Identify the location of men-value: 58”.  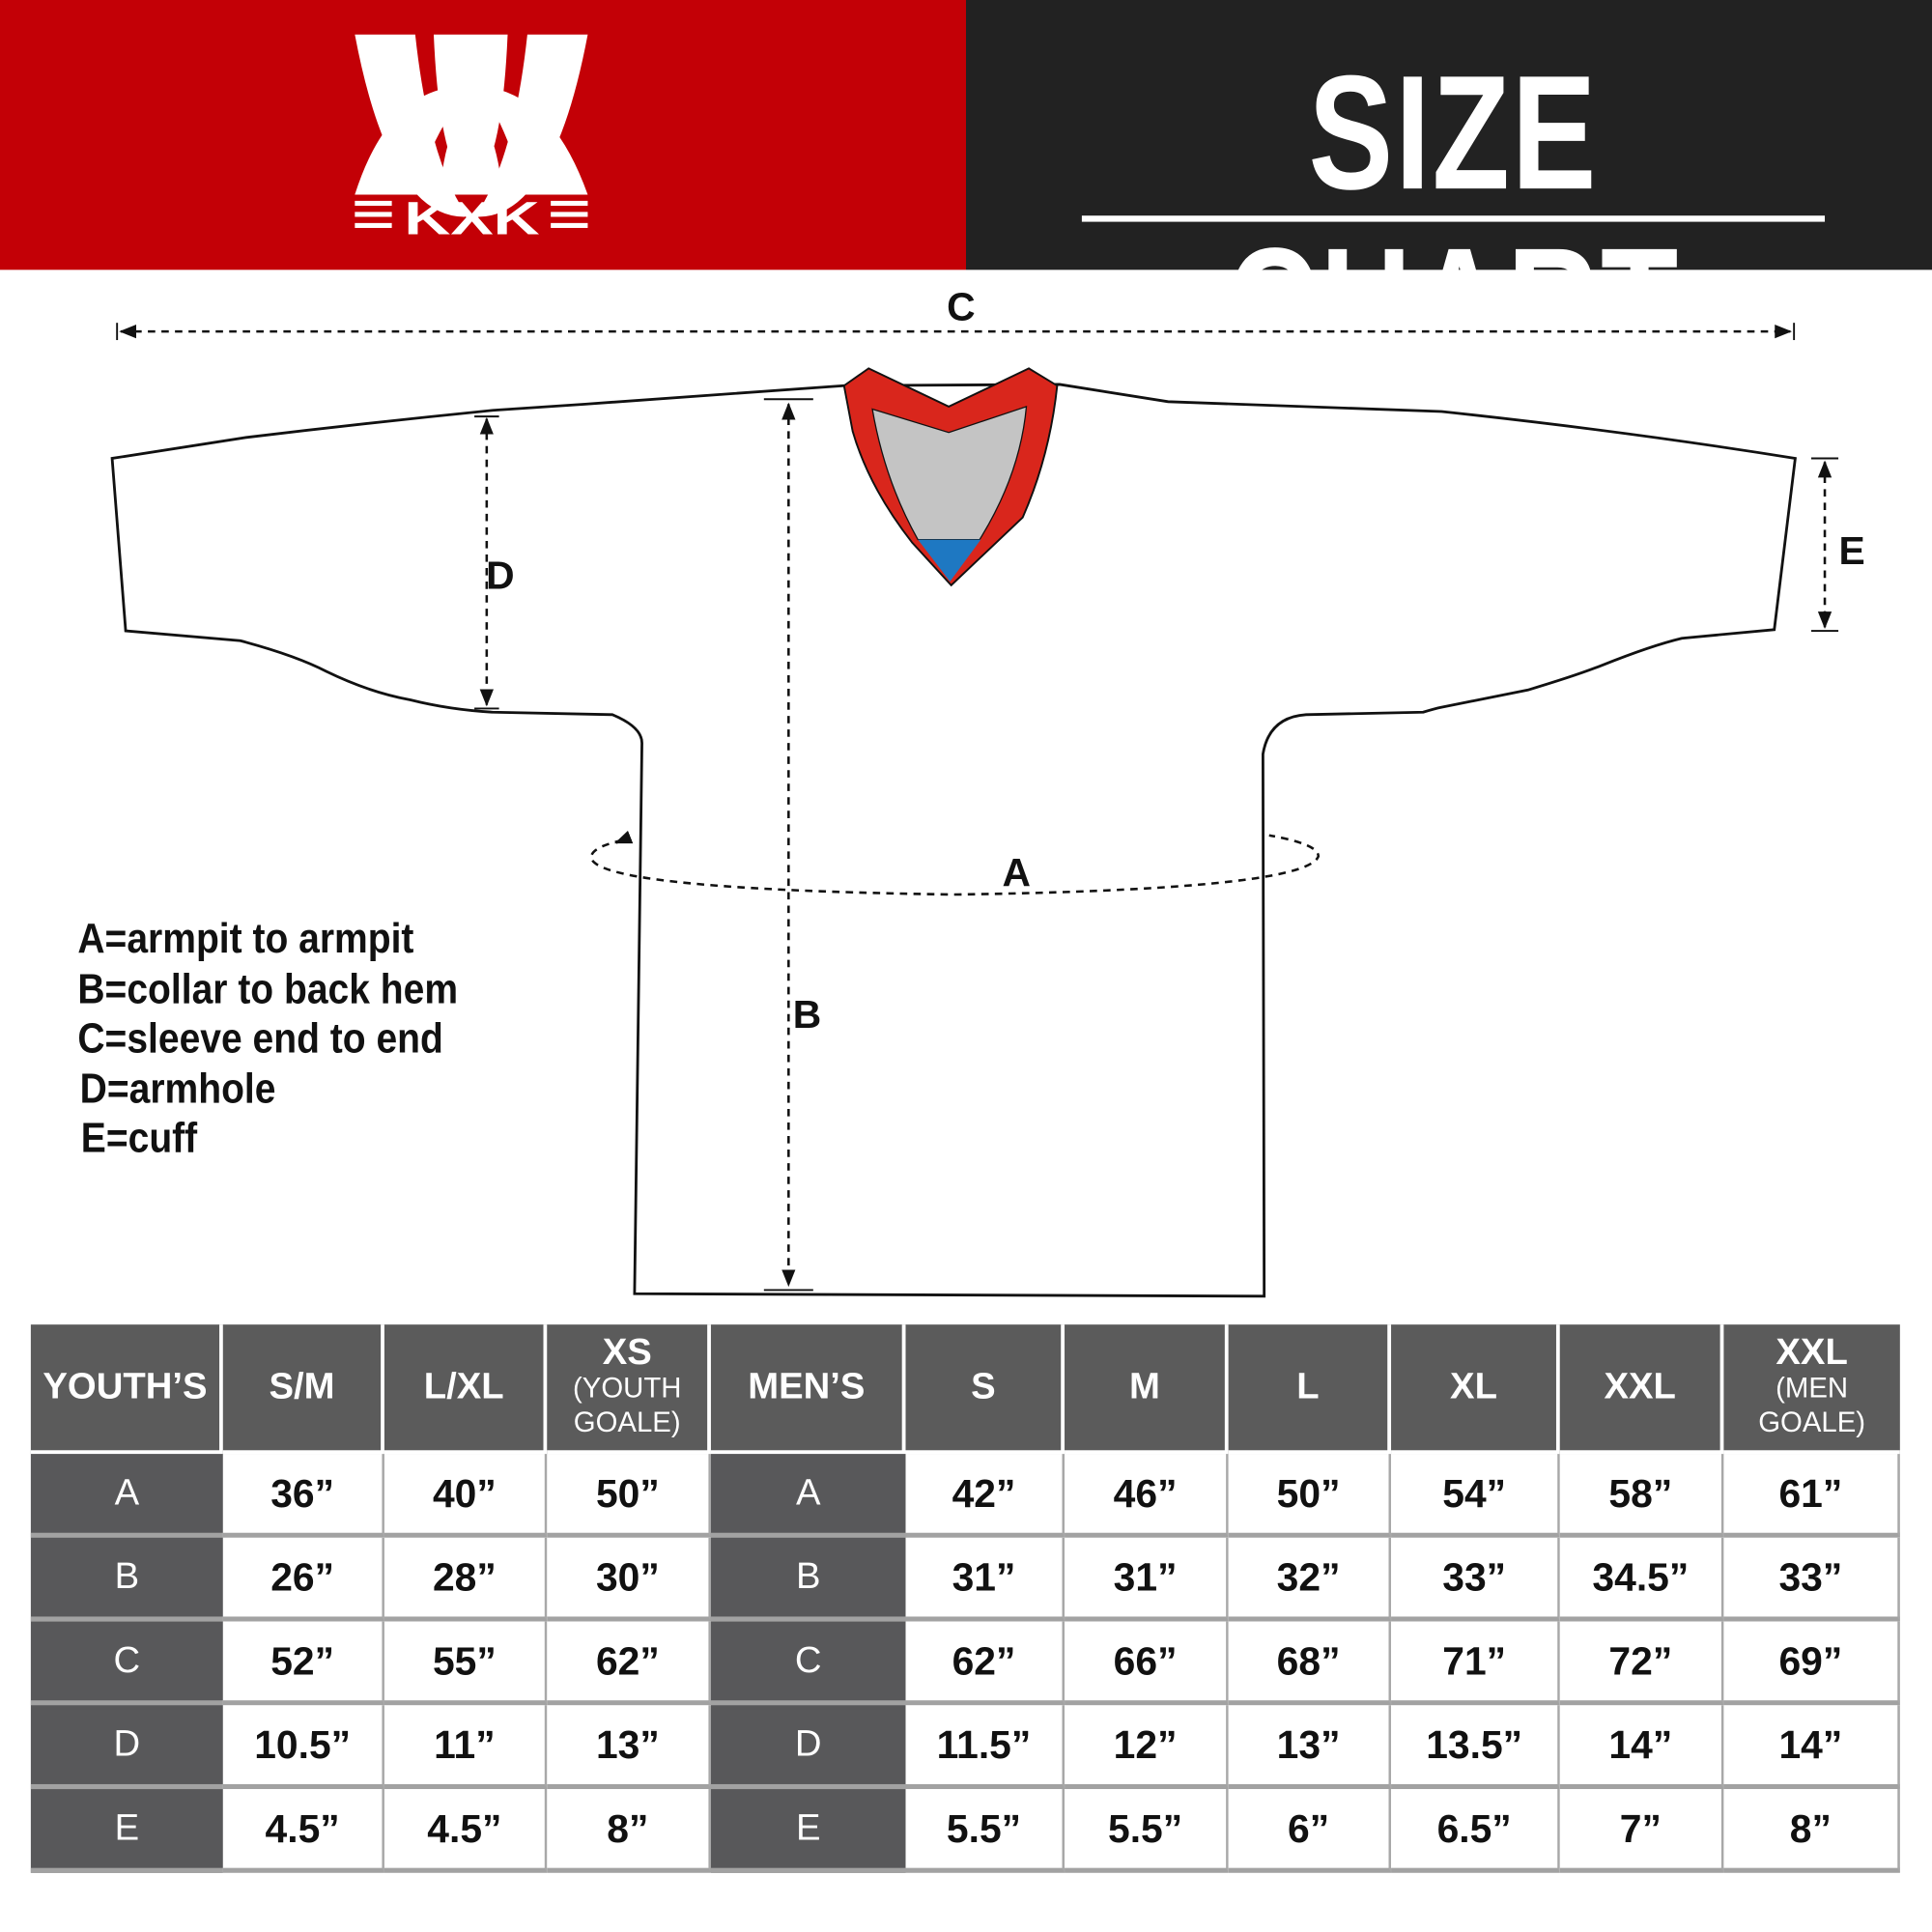
(1641, 1496).